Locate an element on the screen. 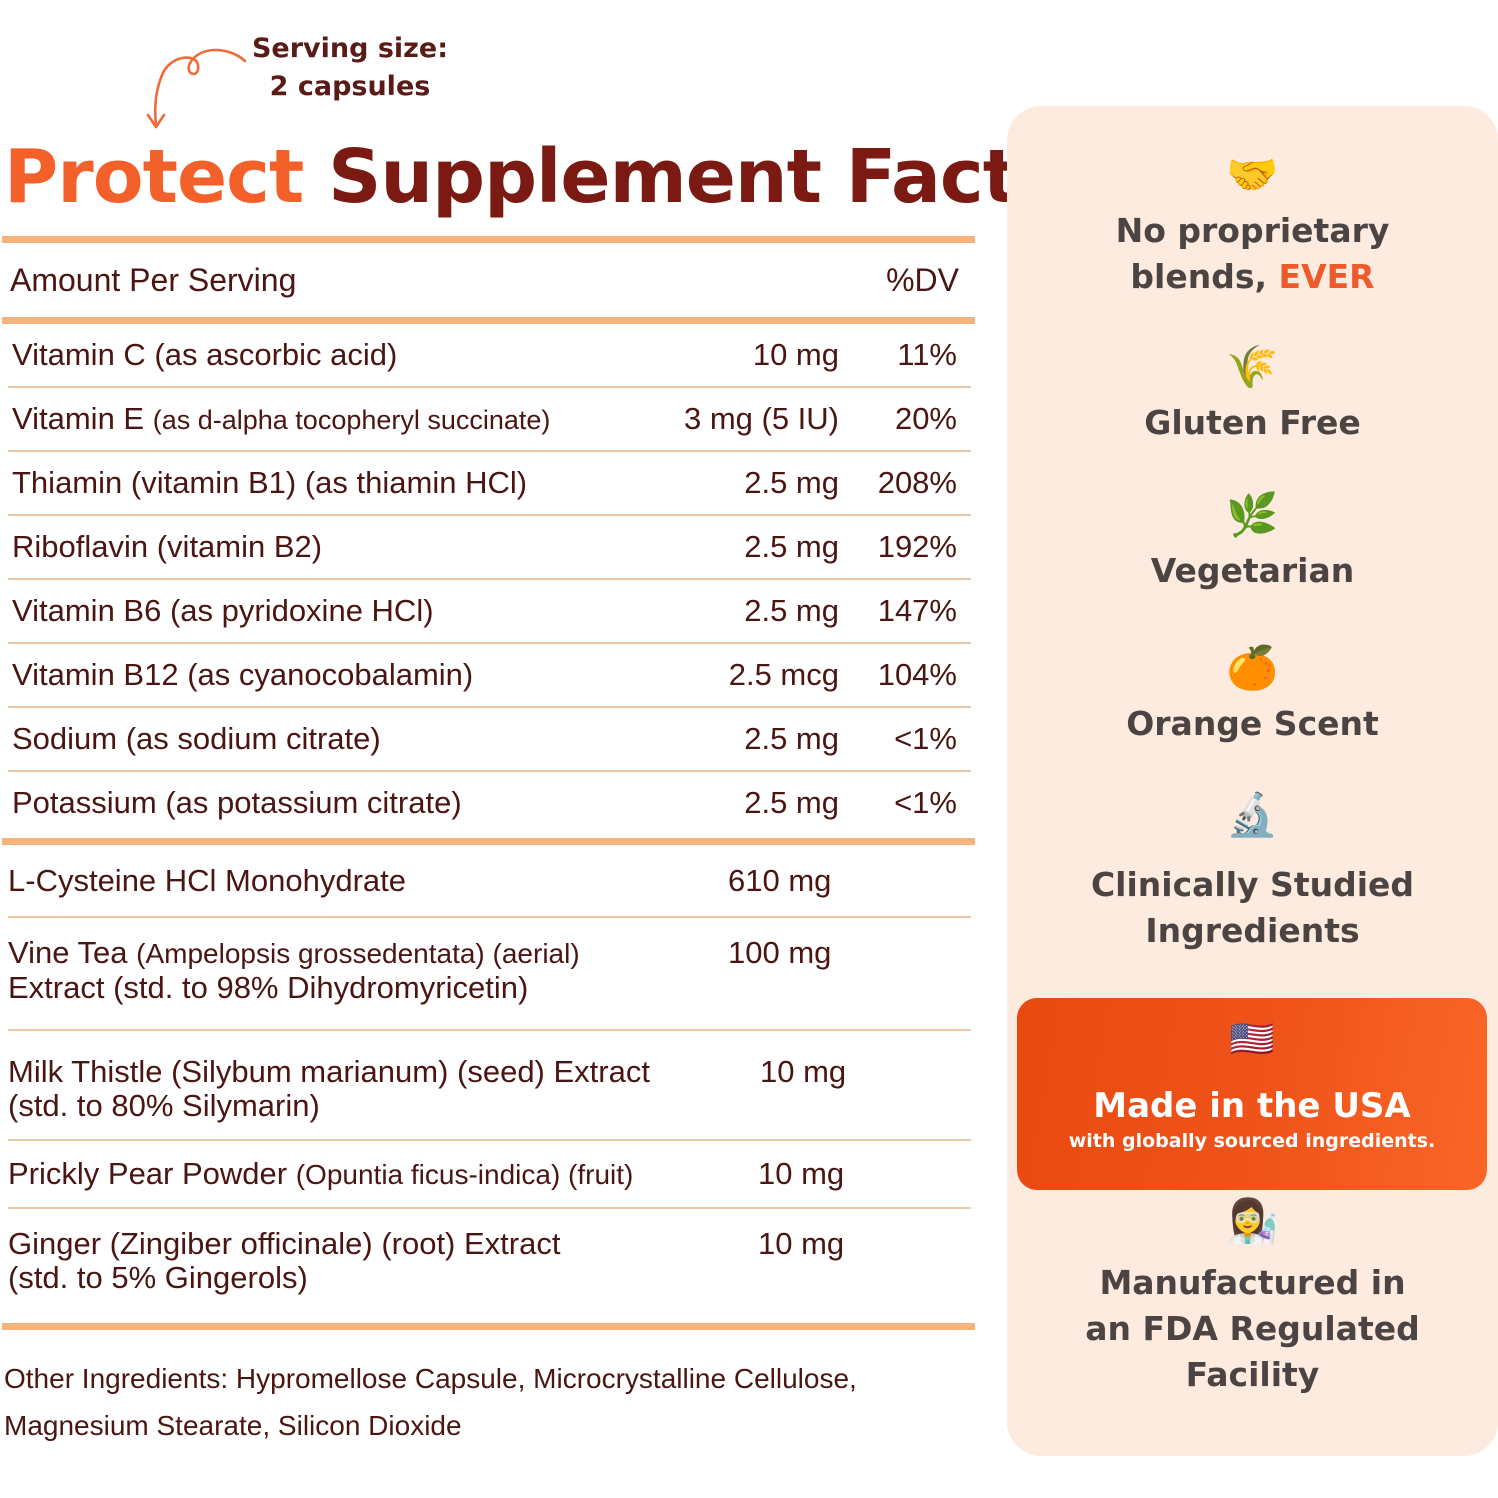  nutrient-name: Potassium (as potassium citrate) is located at coordinates (237, 802).